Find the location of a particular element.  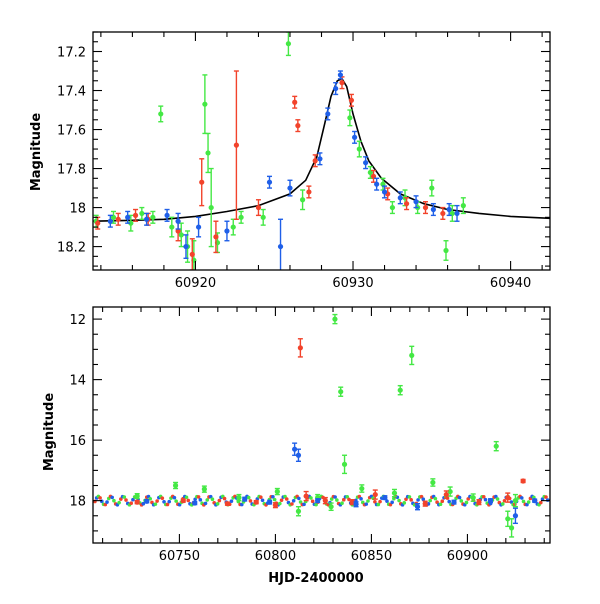

x-tick-label: 60920 is located at coordinates (195, 283).